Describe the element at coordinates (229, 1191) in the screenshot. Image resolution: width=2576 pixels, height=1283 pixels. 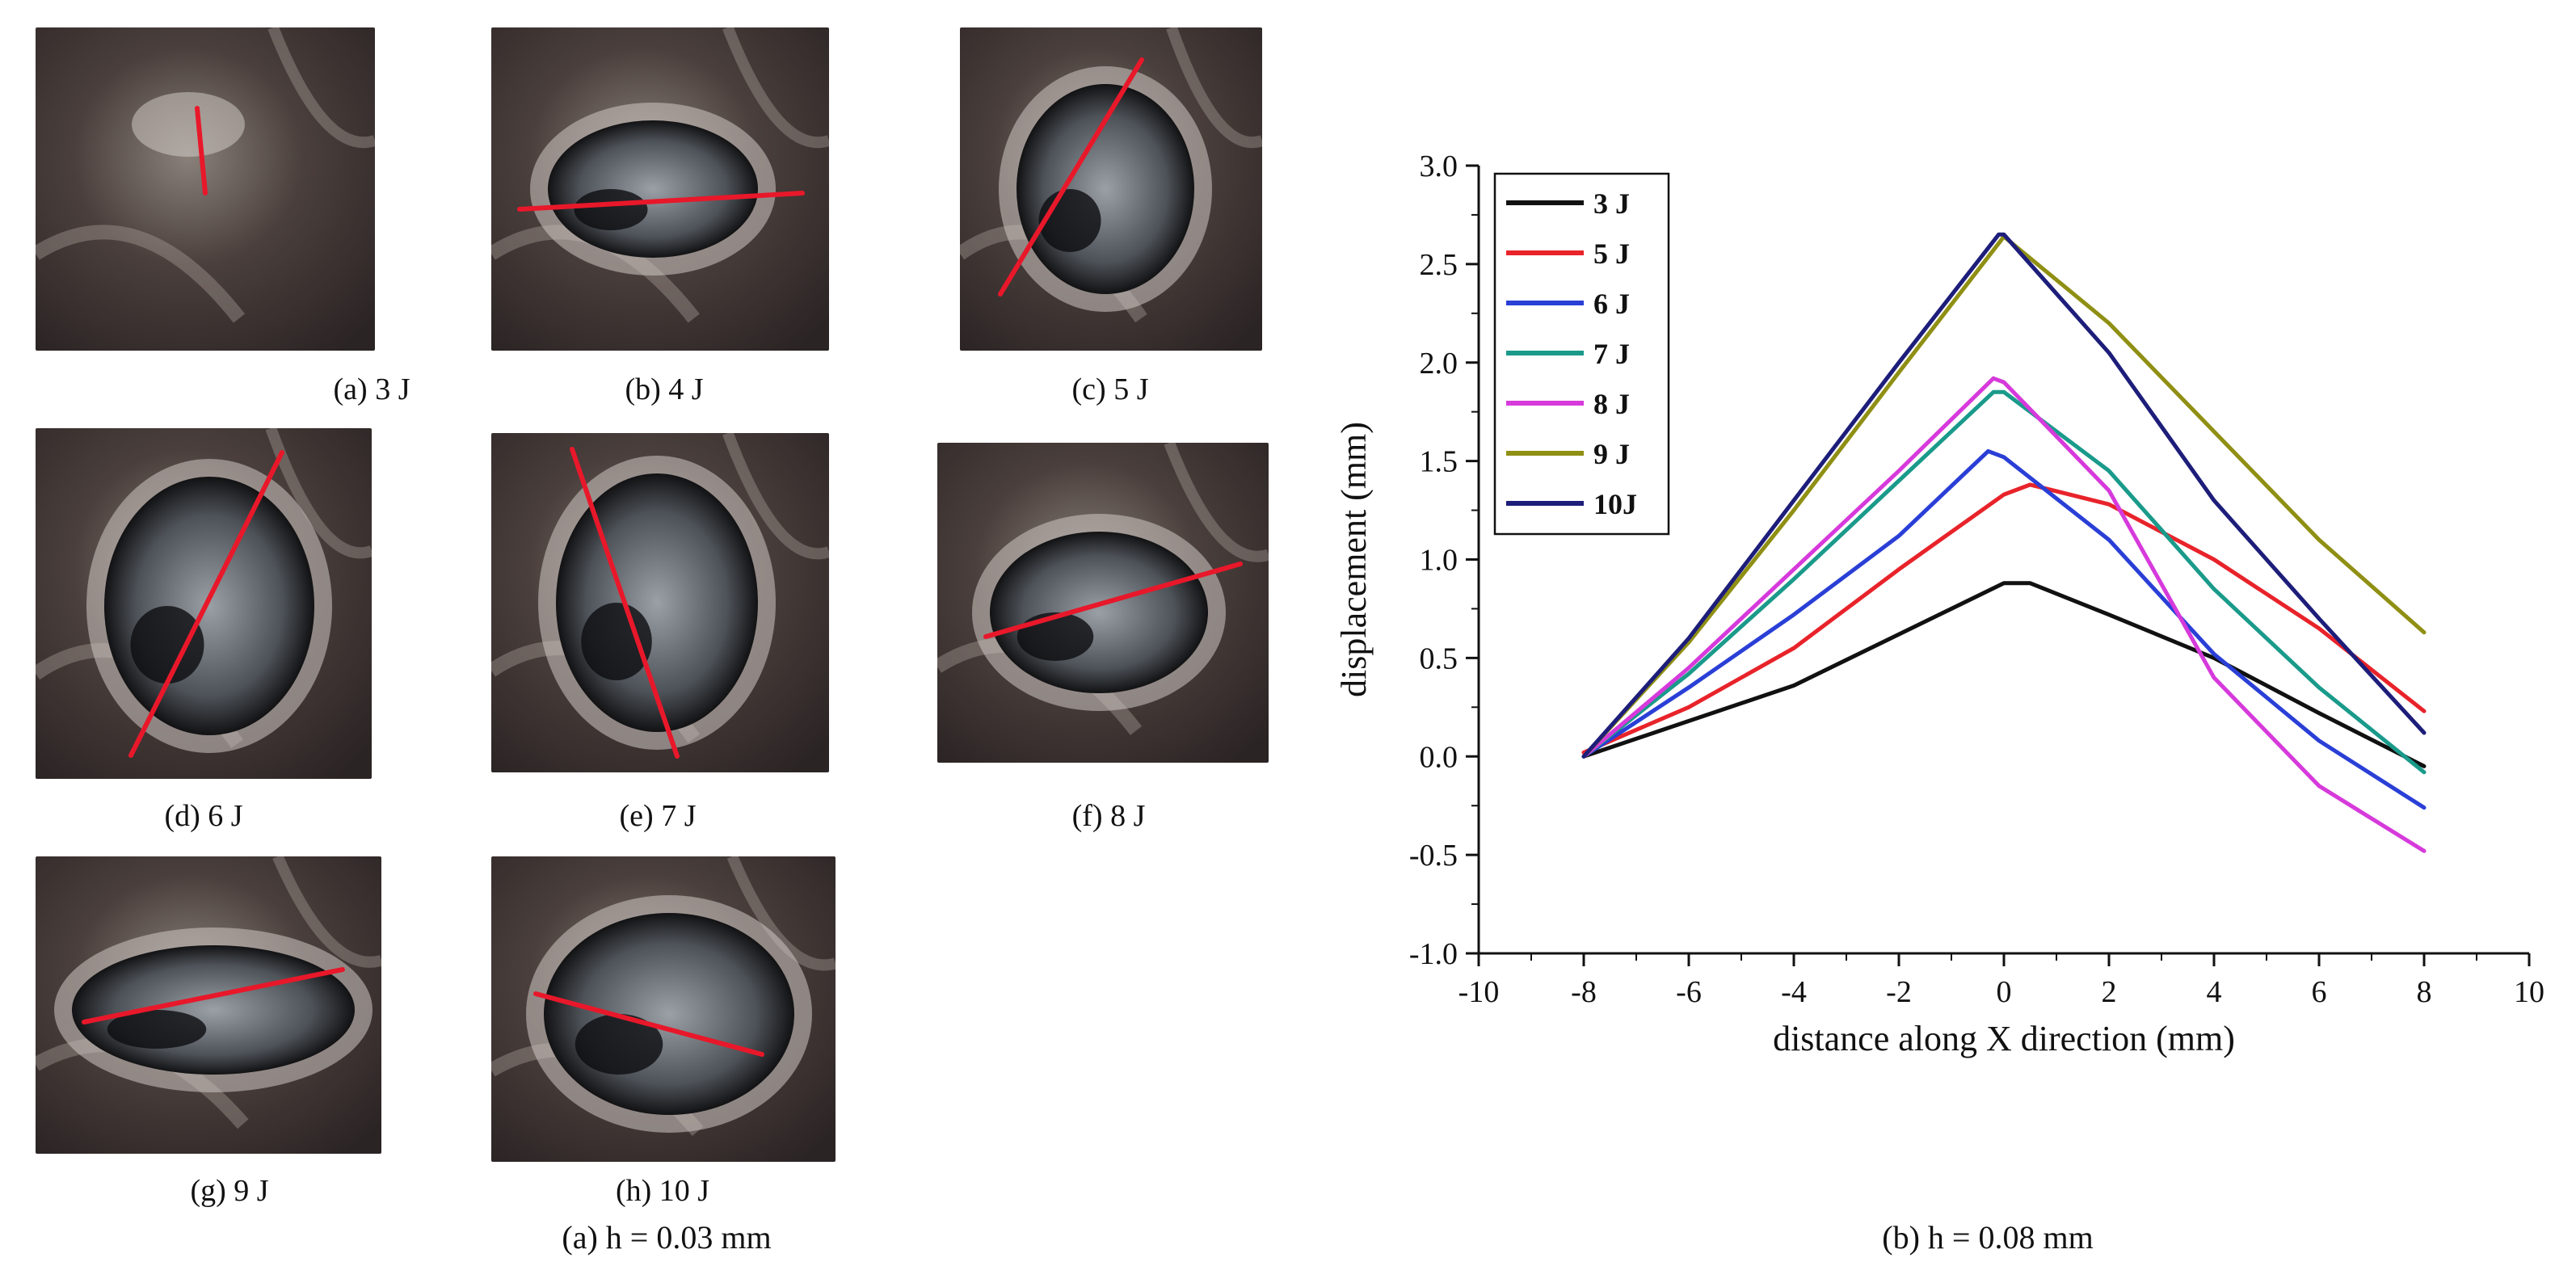
I see `photo-caption: (g) 9 J` at that location.